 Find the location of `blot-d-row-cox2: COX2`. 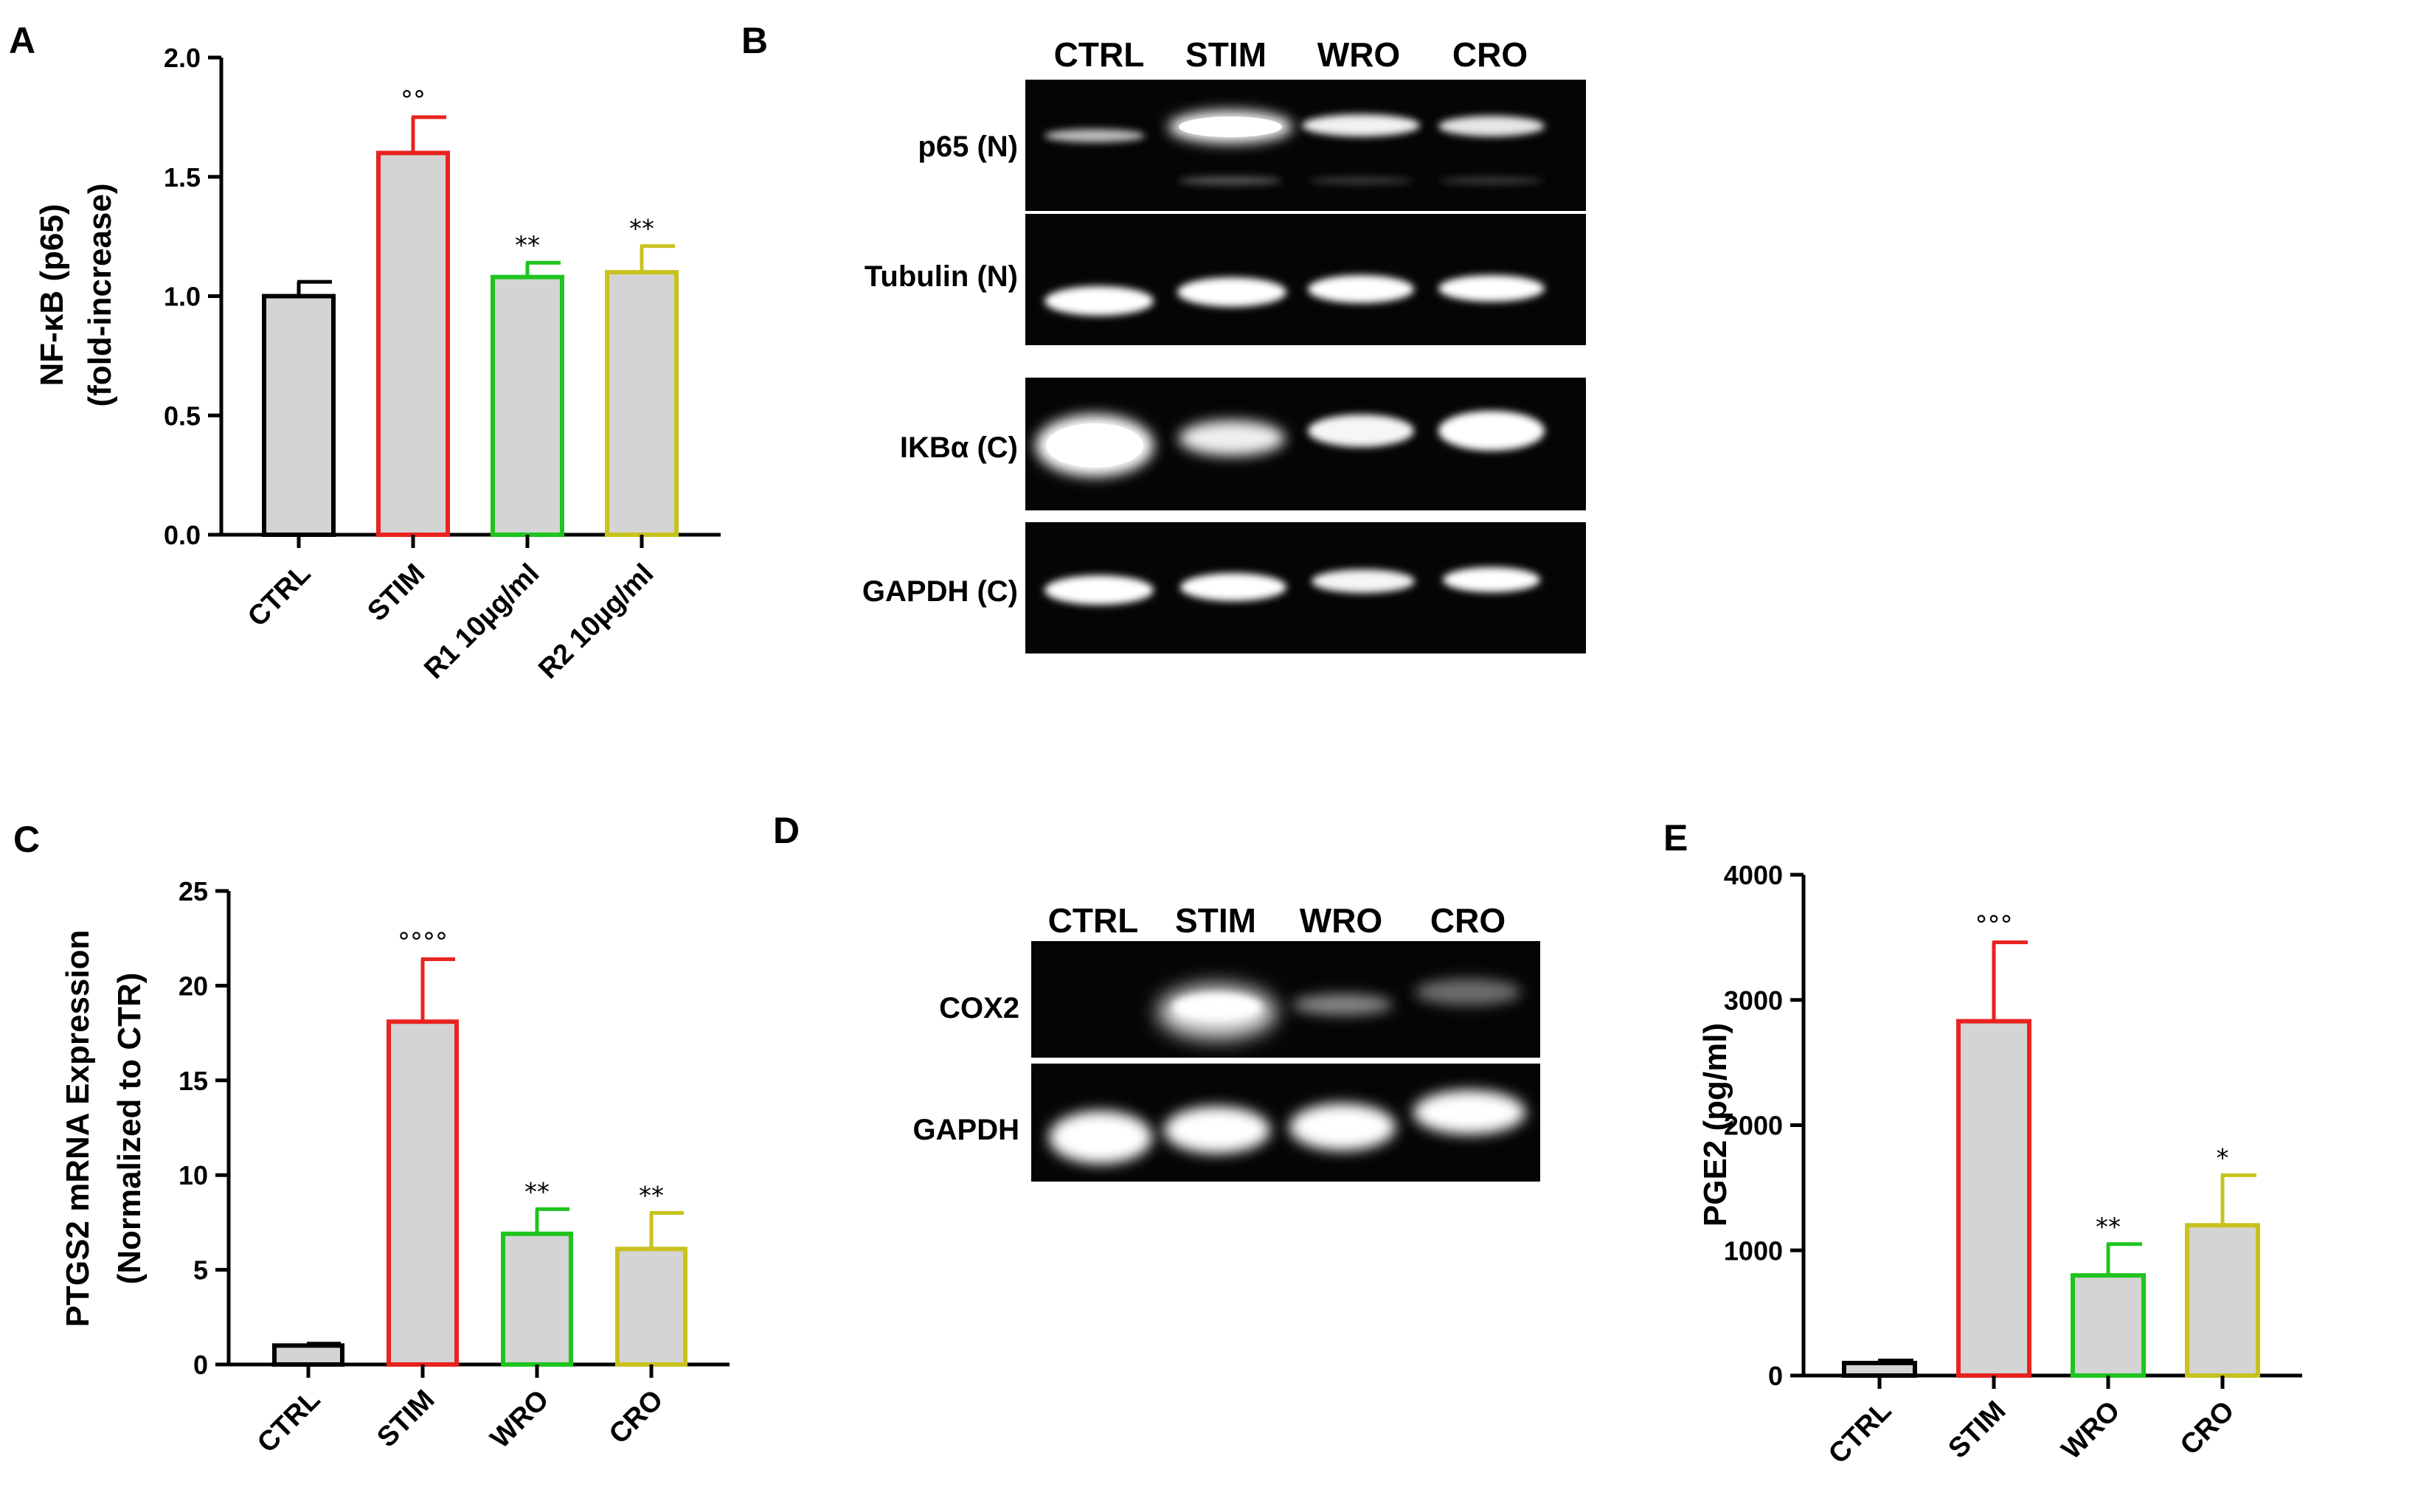

blot-d-row-cox2: COX2 is located at coordinates (979, 1008).